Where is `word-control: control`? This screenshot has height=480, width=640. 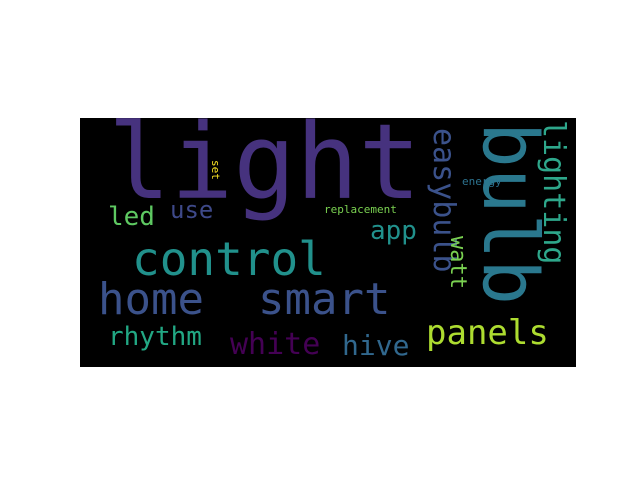 word-control: control is located at coordinates (229, 259).